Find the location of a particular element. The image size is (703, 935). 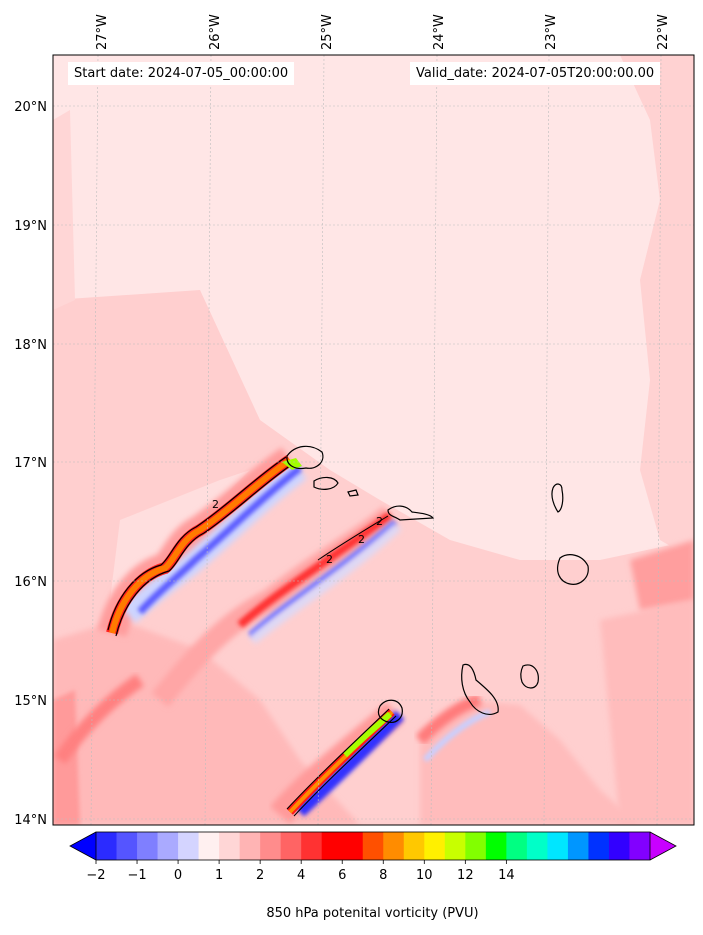

colorbar: −2 −1 0 1 2 4 6 8 10 12 14 is located at coordinates (373, 857).